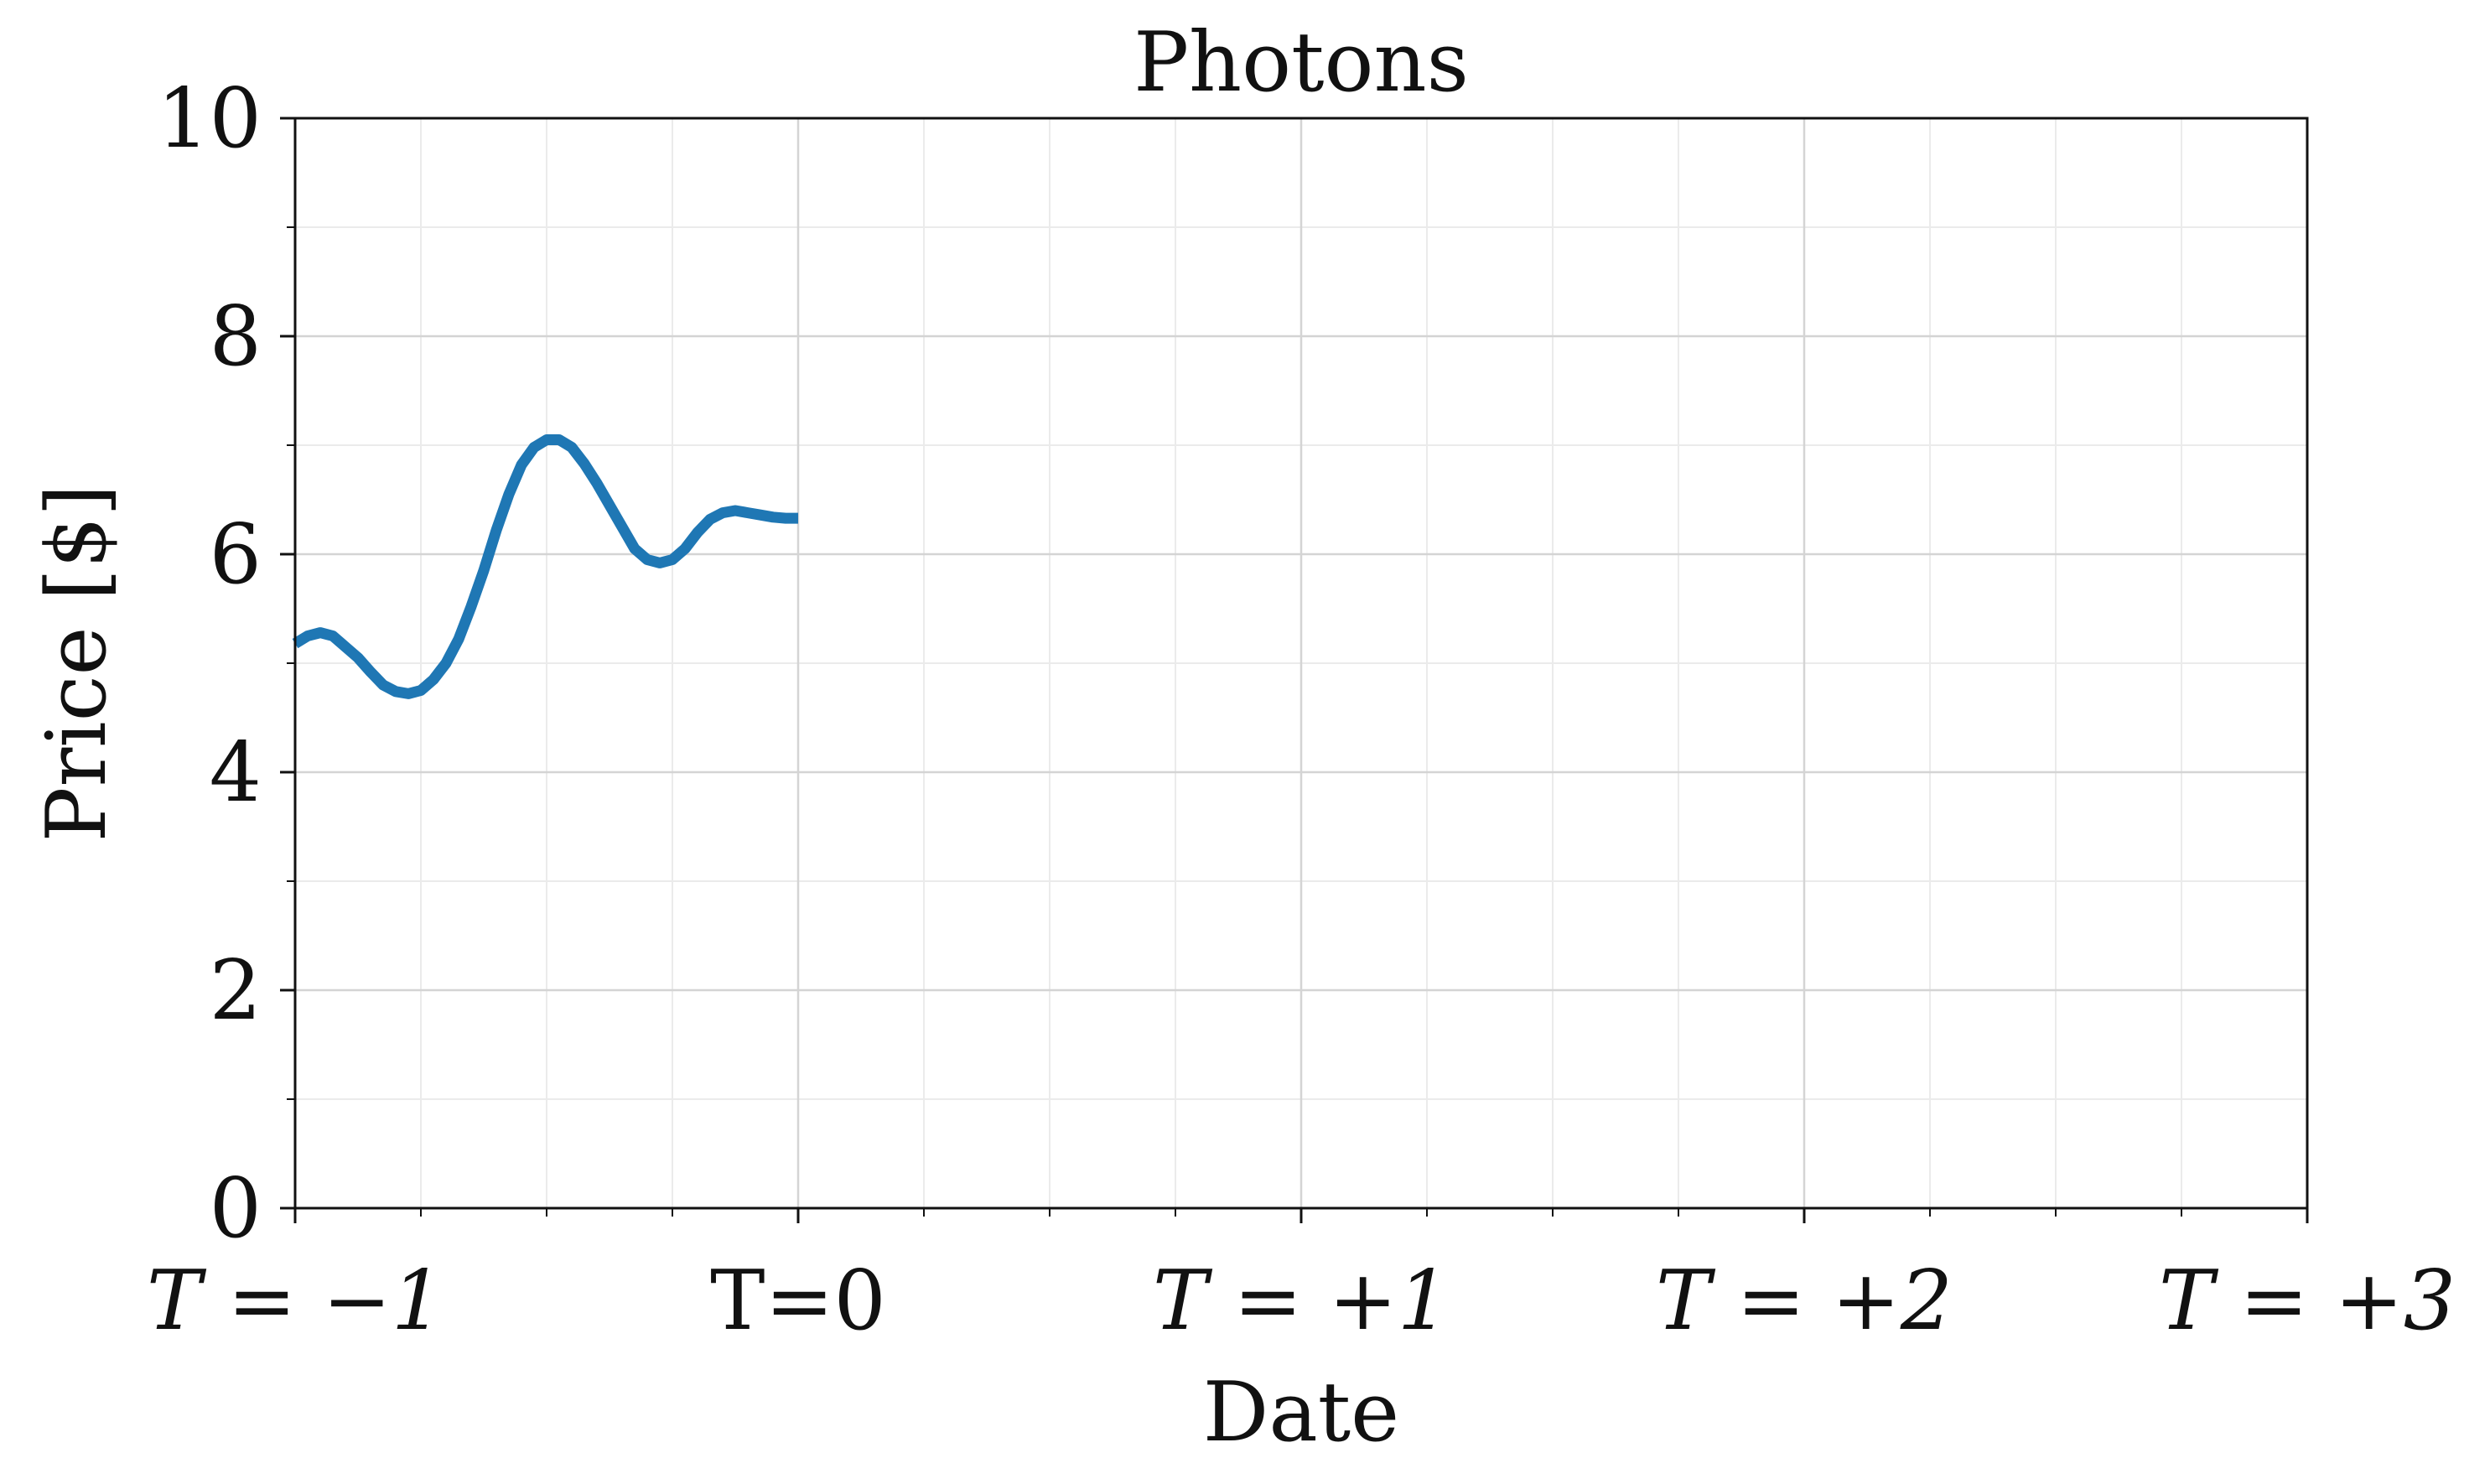 The height and width of the screenshot is (1484, 2490). I want to click on chart-title: Photons, so click(1301, 63).